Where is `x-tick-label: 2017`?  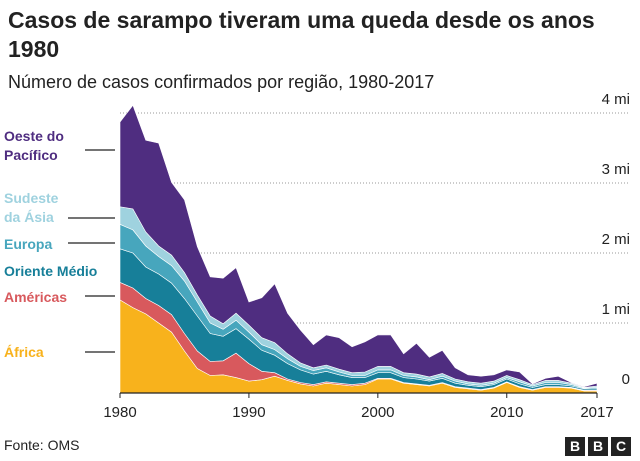
x-tick-label: 2017 is located at coordinates (596, 412).